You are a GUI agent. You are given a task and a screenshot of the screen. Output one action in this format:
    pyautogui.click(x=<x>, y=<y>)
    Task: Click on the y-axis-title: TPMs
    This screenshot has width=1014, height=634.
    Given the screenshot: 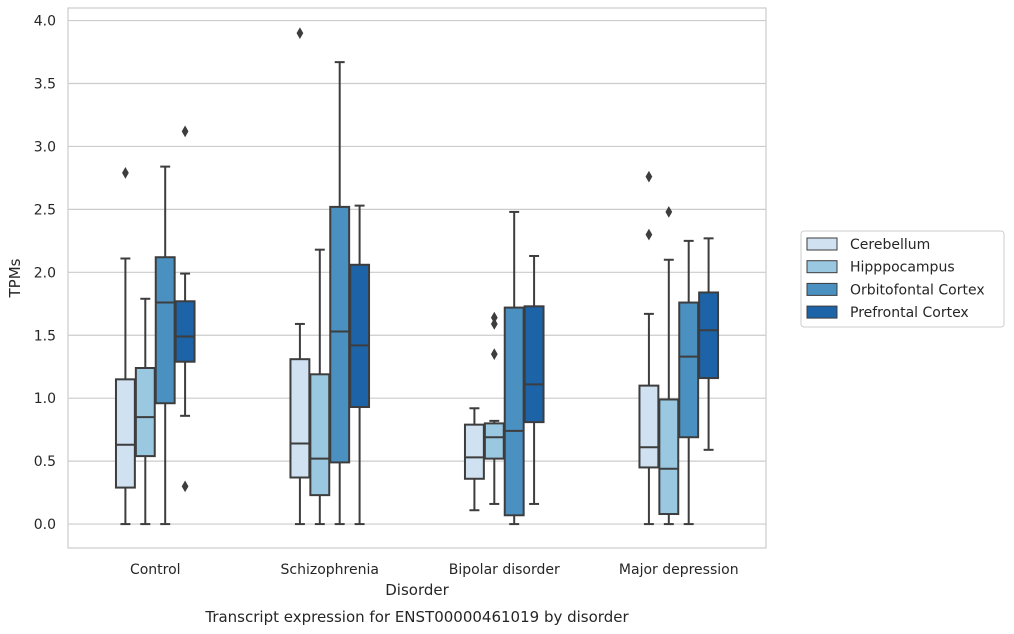 What is the action you would take?
    pyautogui.click(x=15, y=278)
    